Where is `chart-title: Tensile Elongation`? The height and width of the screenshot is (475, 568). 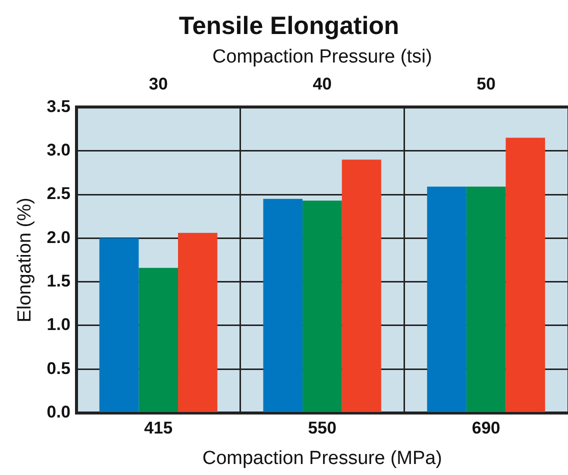
chart-title: Tensile Elongation is located at coordinates (289, 26).